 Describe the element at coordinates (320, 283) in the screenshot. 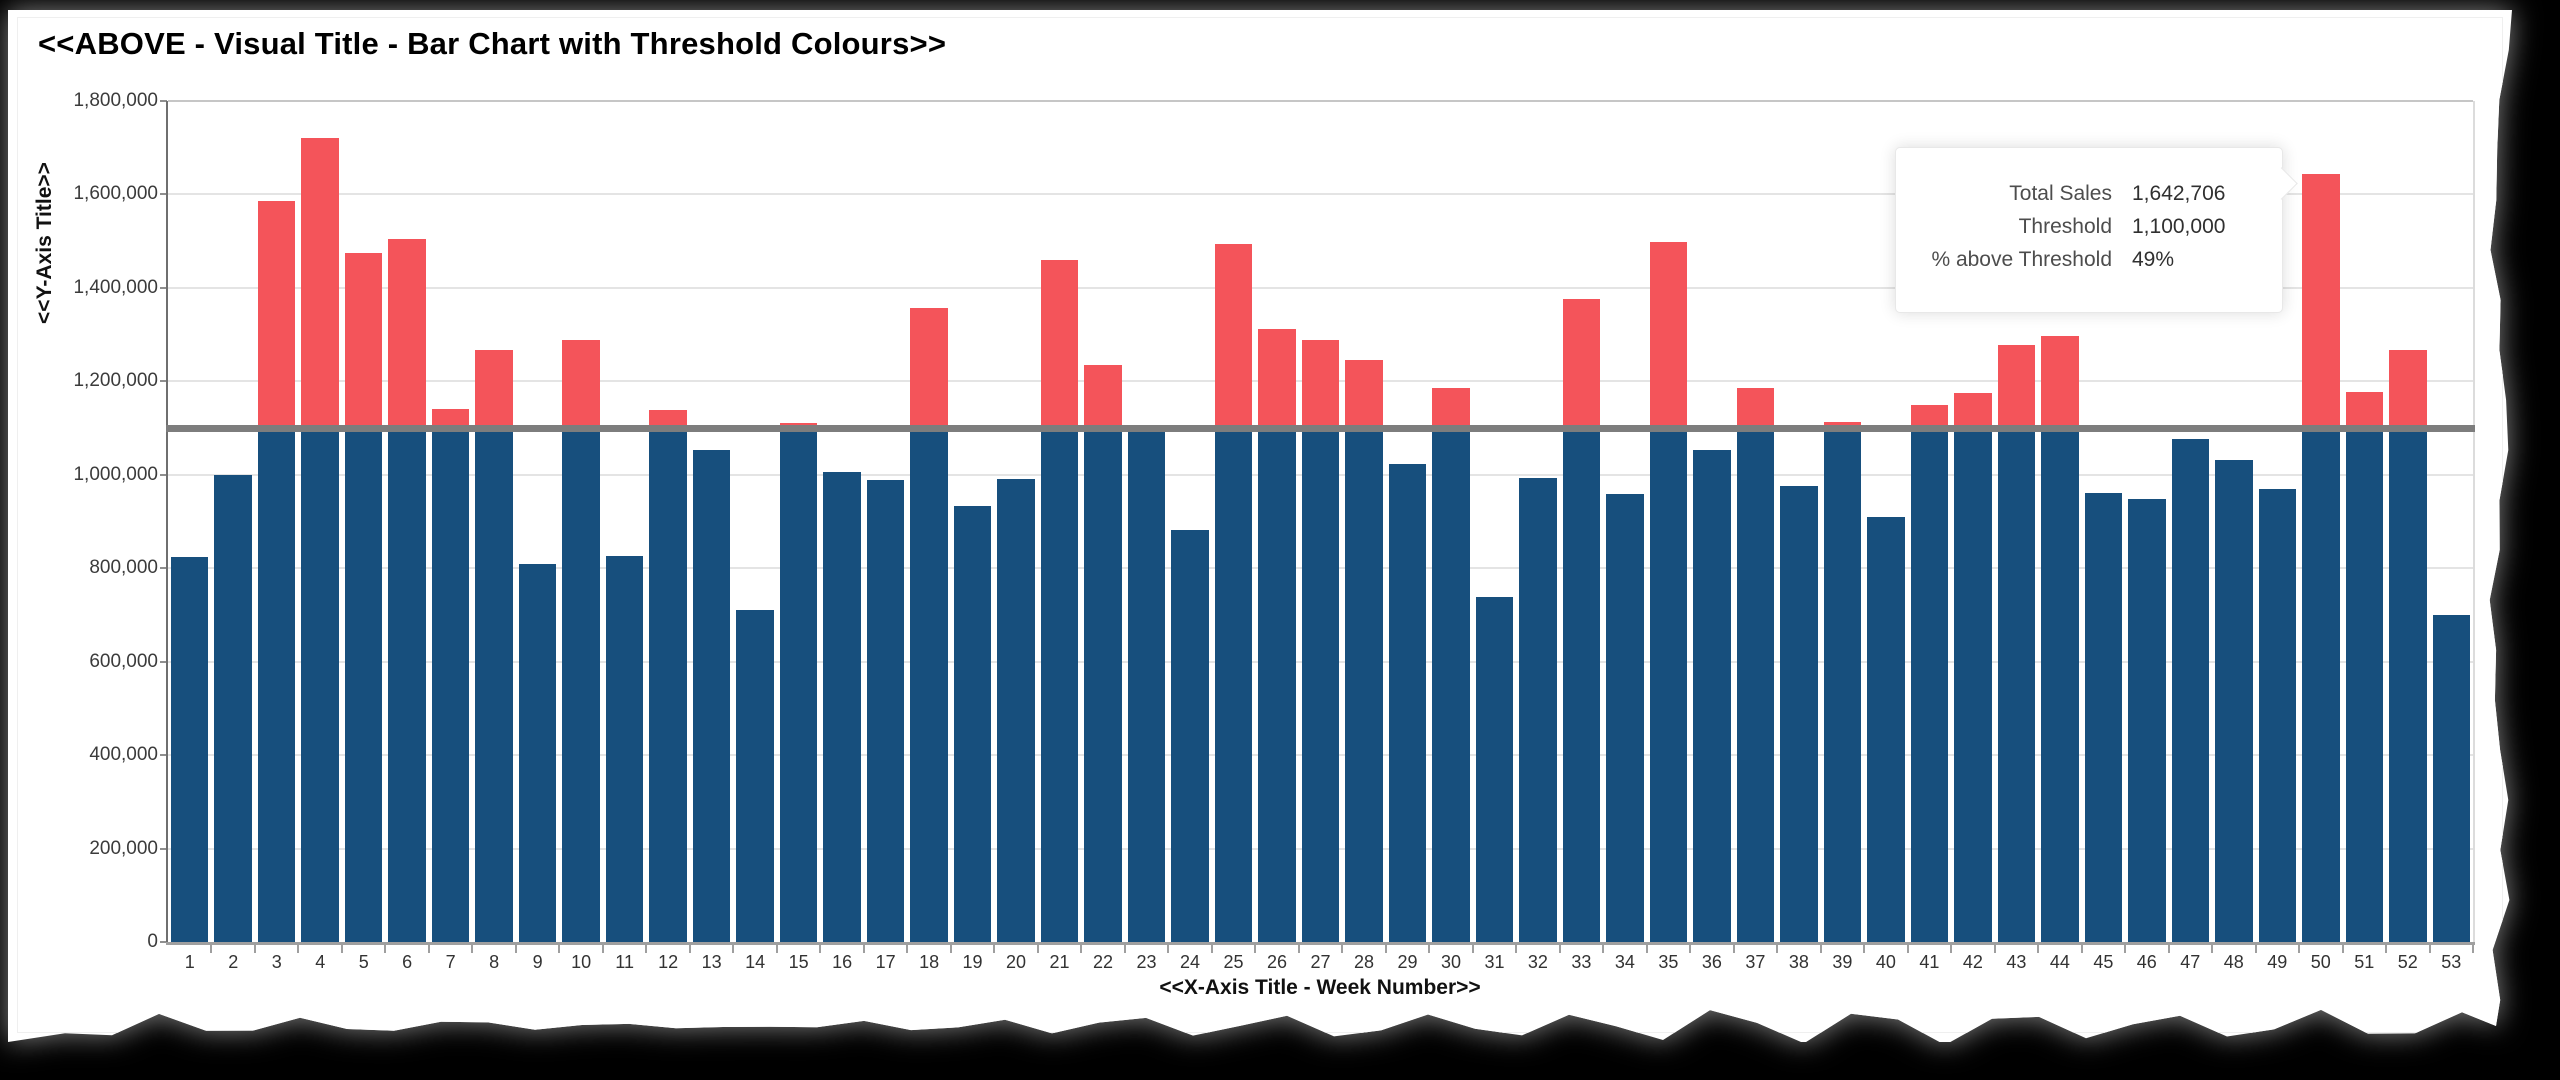

I see `bar-week-4-above` at that location.